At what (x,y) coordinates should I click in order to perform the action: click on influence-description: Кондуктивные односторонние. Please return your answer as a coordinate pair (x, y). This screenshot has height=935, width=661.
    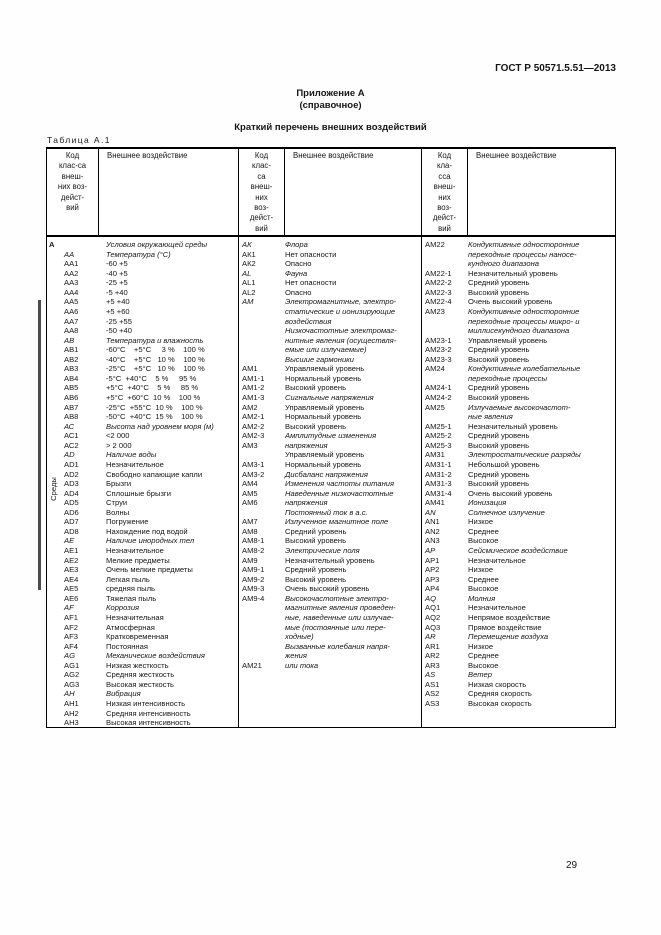
    Looking at the image, I should click on (524, 244).